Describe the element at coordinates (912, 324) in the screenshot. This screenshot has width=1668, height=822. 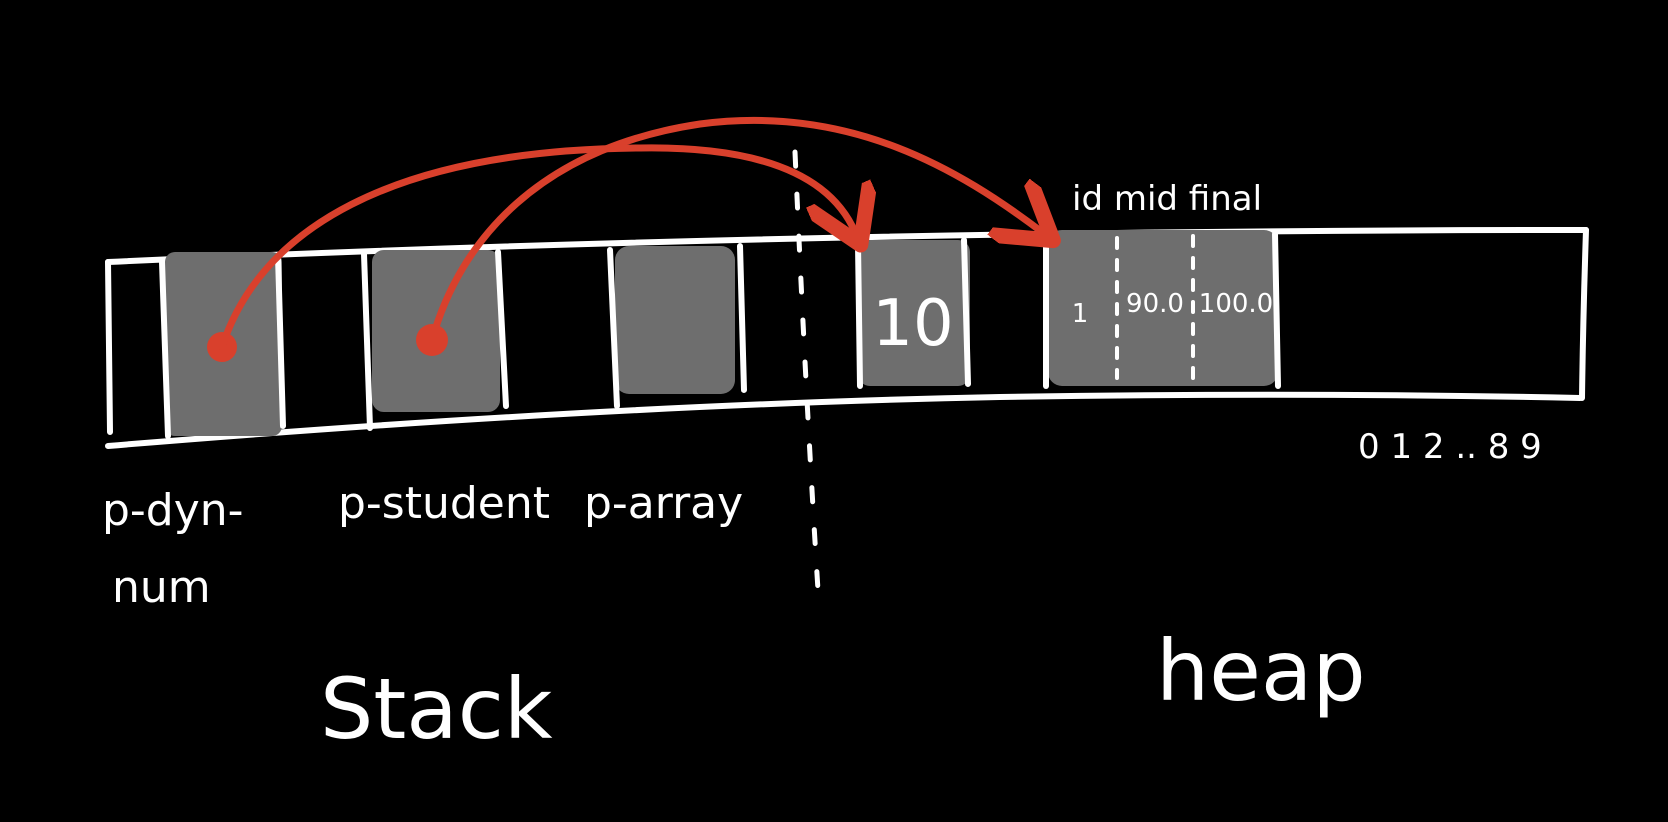
I see `heap-int-value: 10` at that location.